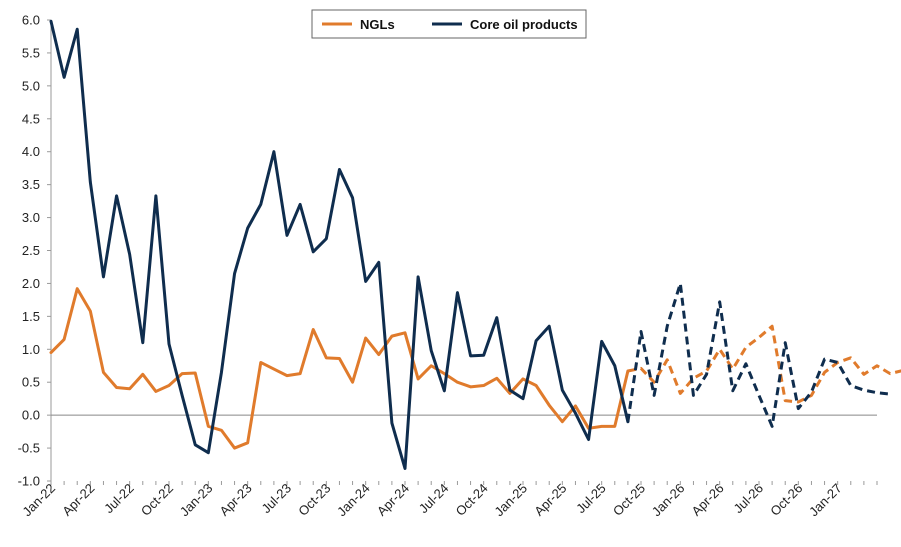 Image resolution: width=901 pixels, height=547 pixels. Describe the element at coordinates (748, 499) in the screenshot. I see `x-tick-label: Jul-26` at that location.